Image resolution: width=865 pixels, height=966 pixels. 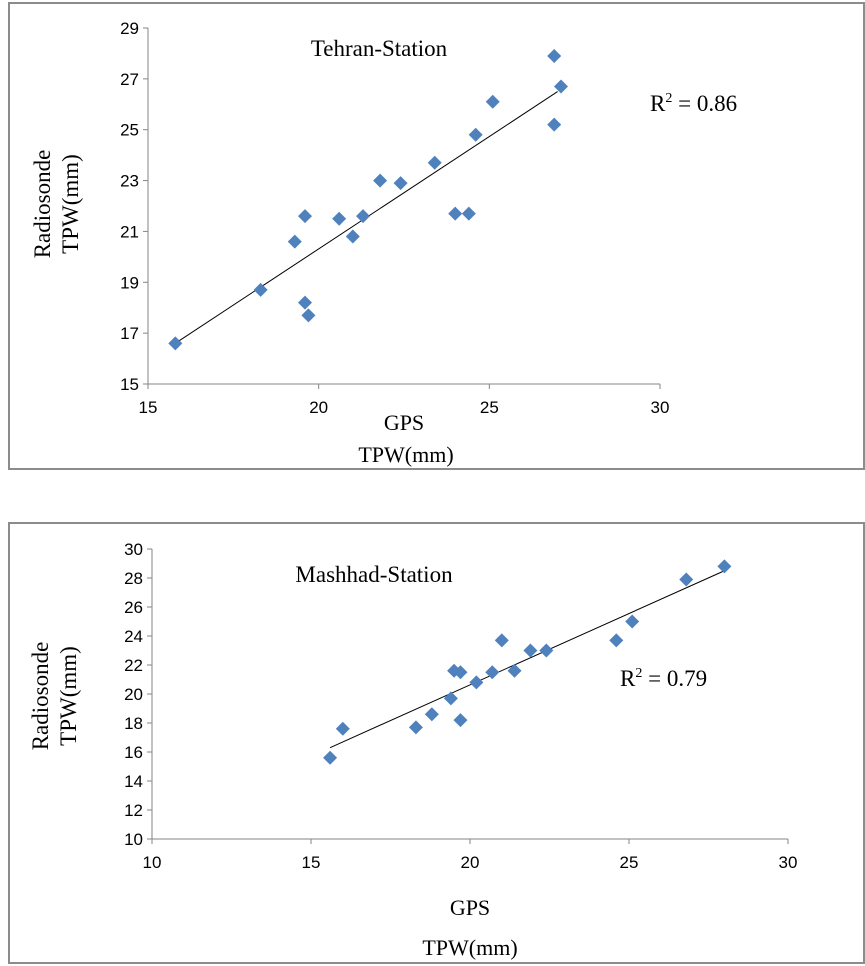 What do you see at coordinates (68, 696) in the screenshot?
I see `mashhad-y-axis-label-line2: TPW(mm)` at bounding box center [68, 696].